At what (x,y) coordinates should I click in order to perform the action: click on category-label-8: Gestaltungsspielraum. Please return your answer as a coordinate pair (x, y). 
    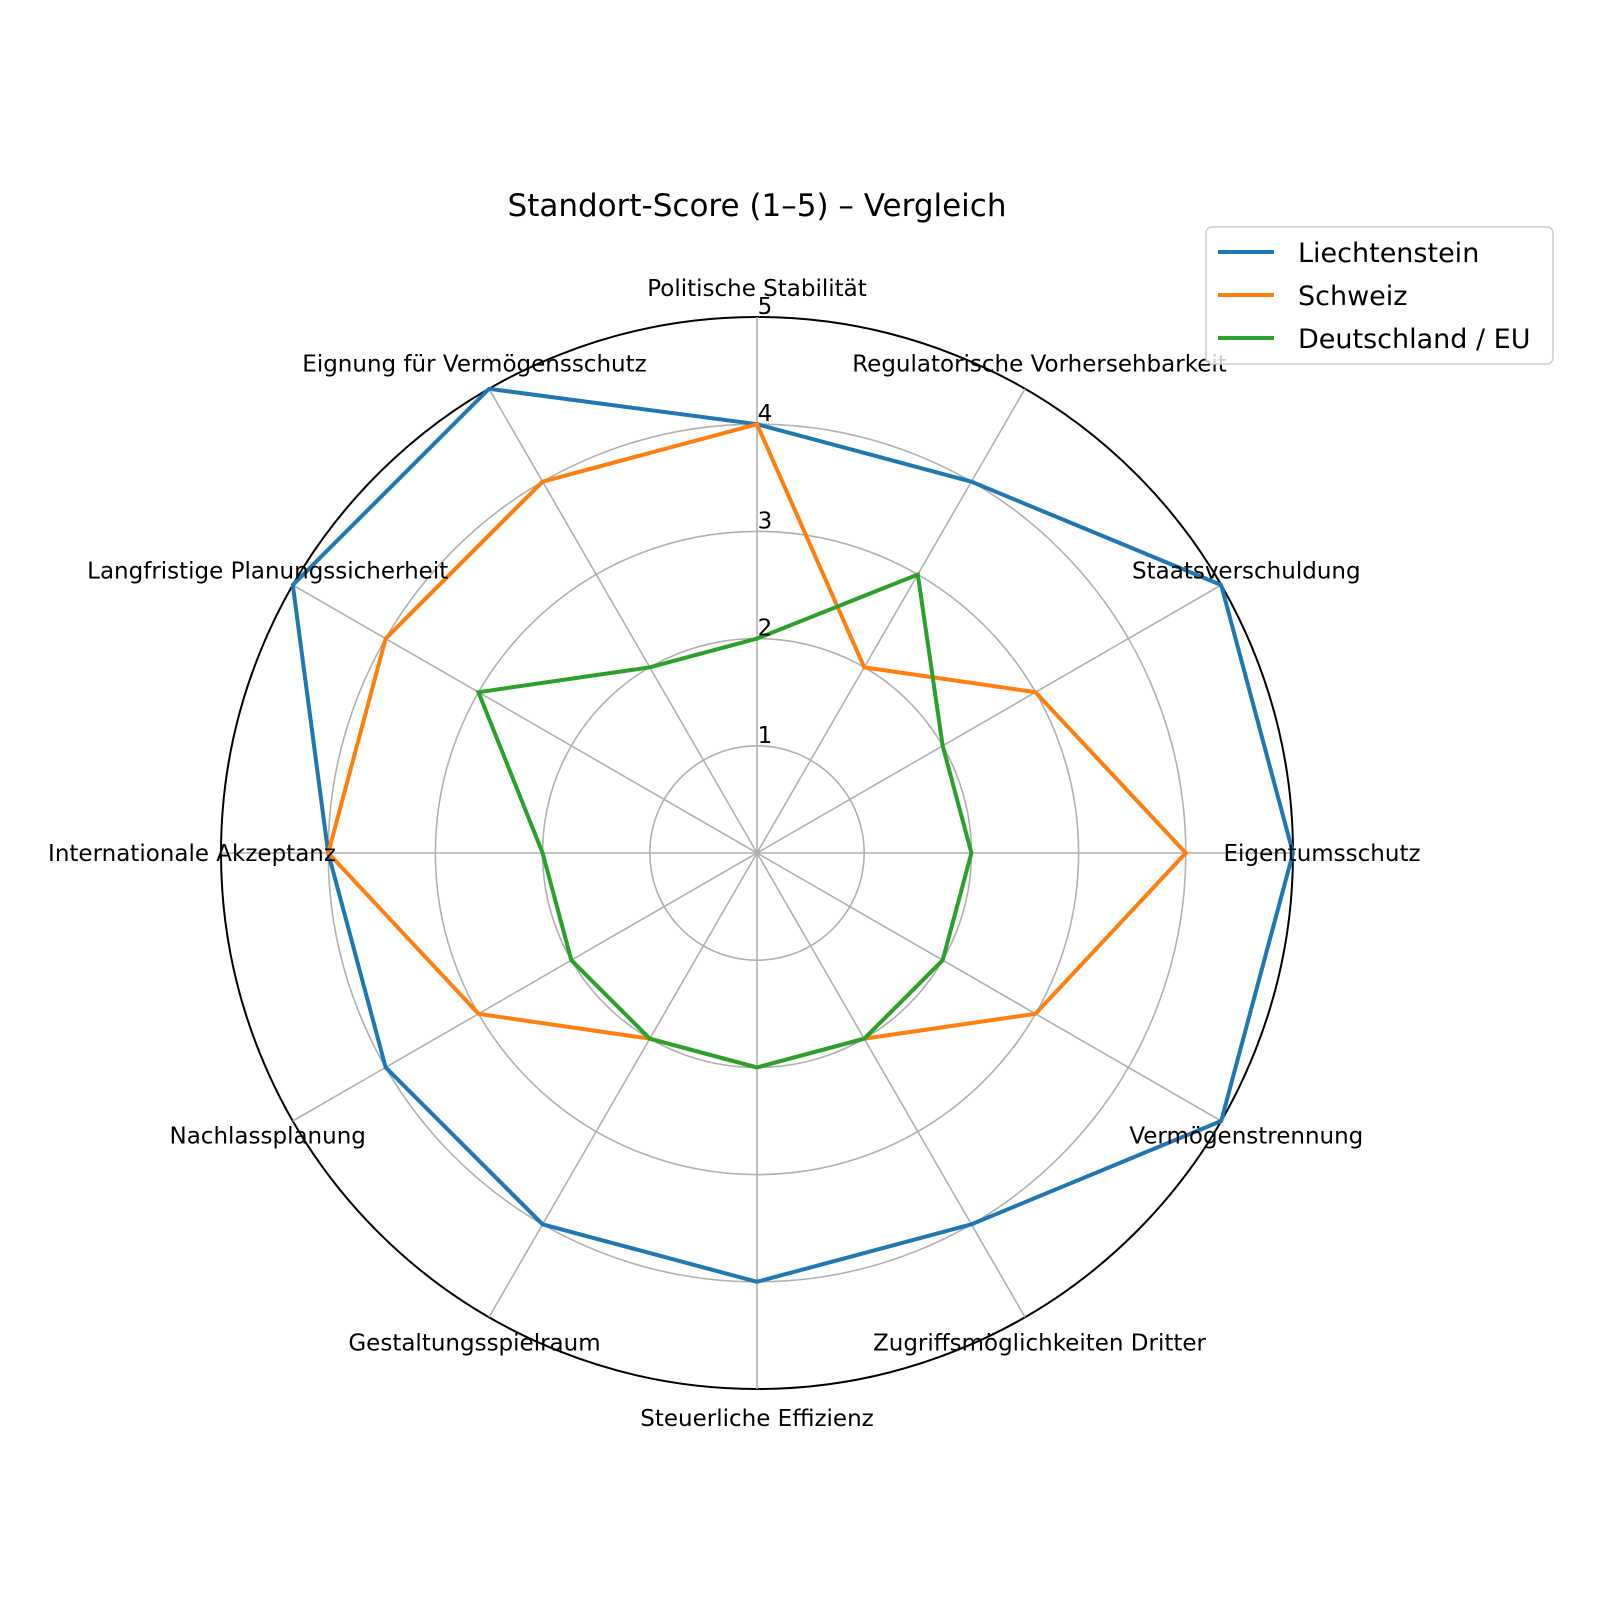
    Looking at the image, I should click on (474, 1343).